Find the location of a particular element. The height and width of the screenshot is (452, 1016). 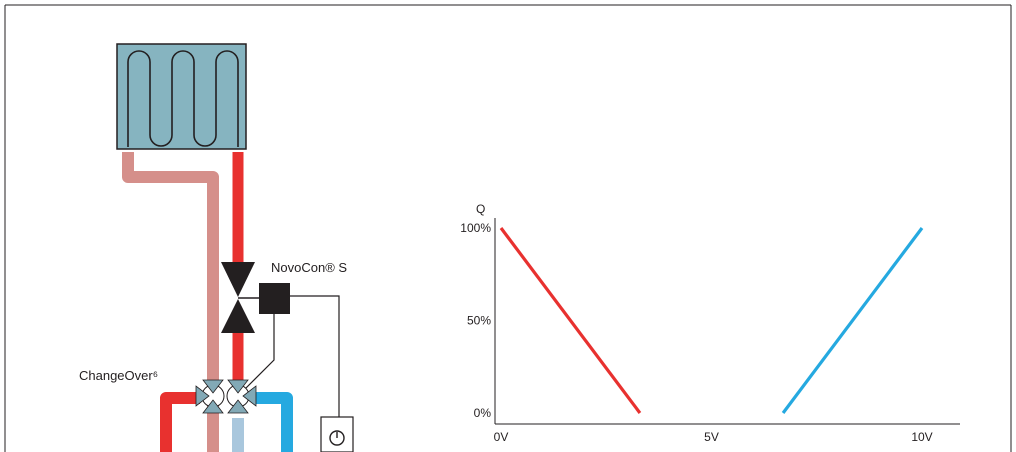

control-wiring is located at coordinates (288, 356).